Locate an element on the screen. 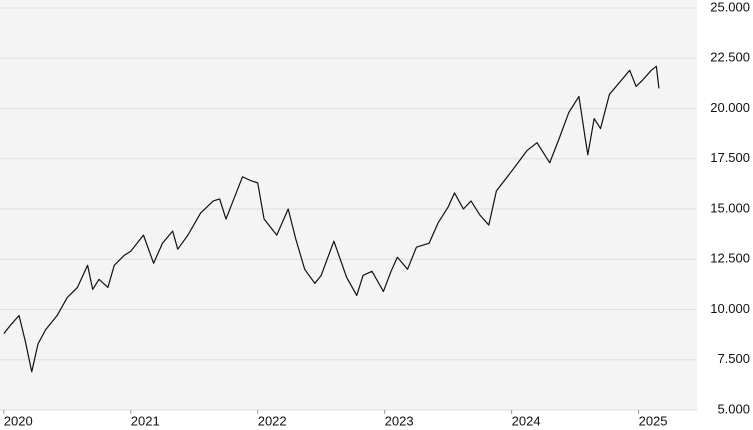 The image size is (753, 430). y-tick-label: 12.500 is located at coordinates (730, 258).